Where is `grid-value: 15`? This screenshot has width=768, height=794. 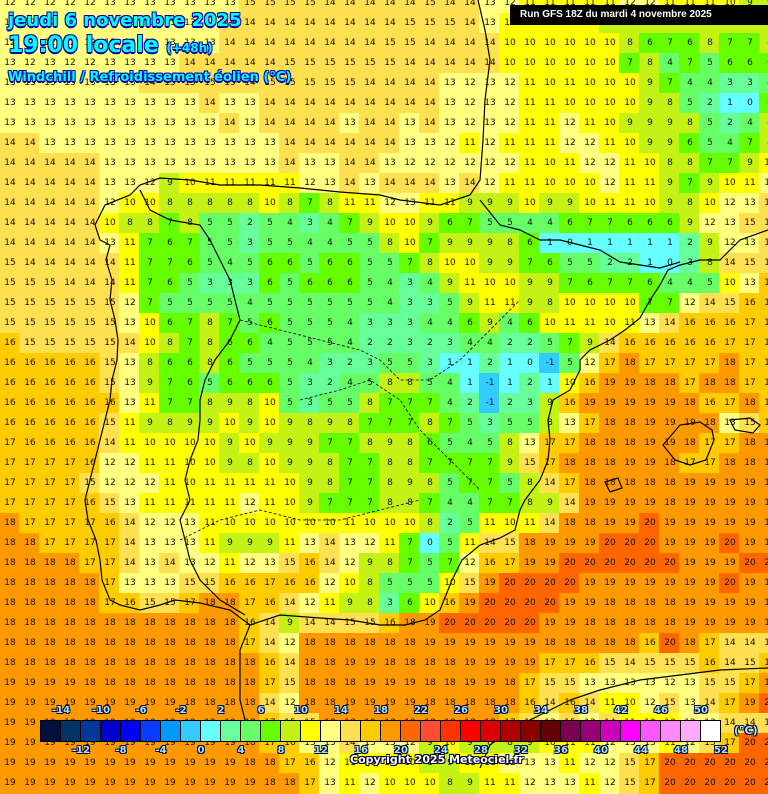
grid-value: 15 is located at coordinates (510, 543).